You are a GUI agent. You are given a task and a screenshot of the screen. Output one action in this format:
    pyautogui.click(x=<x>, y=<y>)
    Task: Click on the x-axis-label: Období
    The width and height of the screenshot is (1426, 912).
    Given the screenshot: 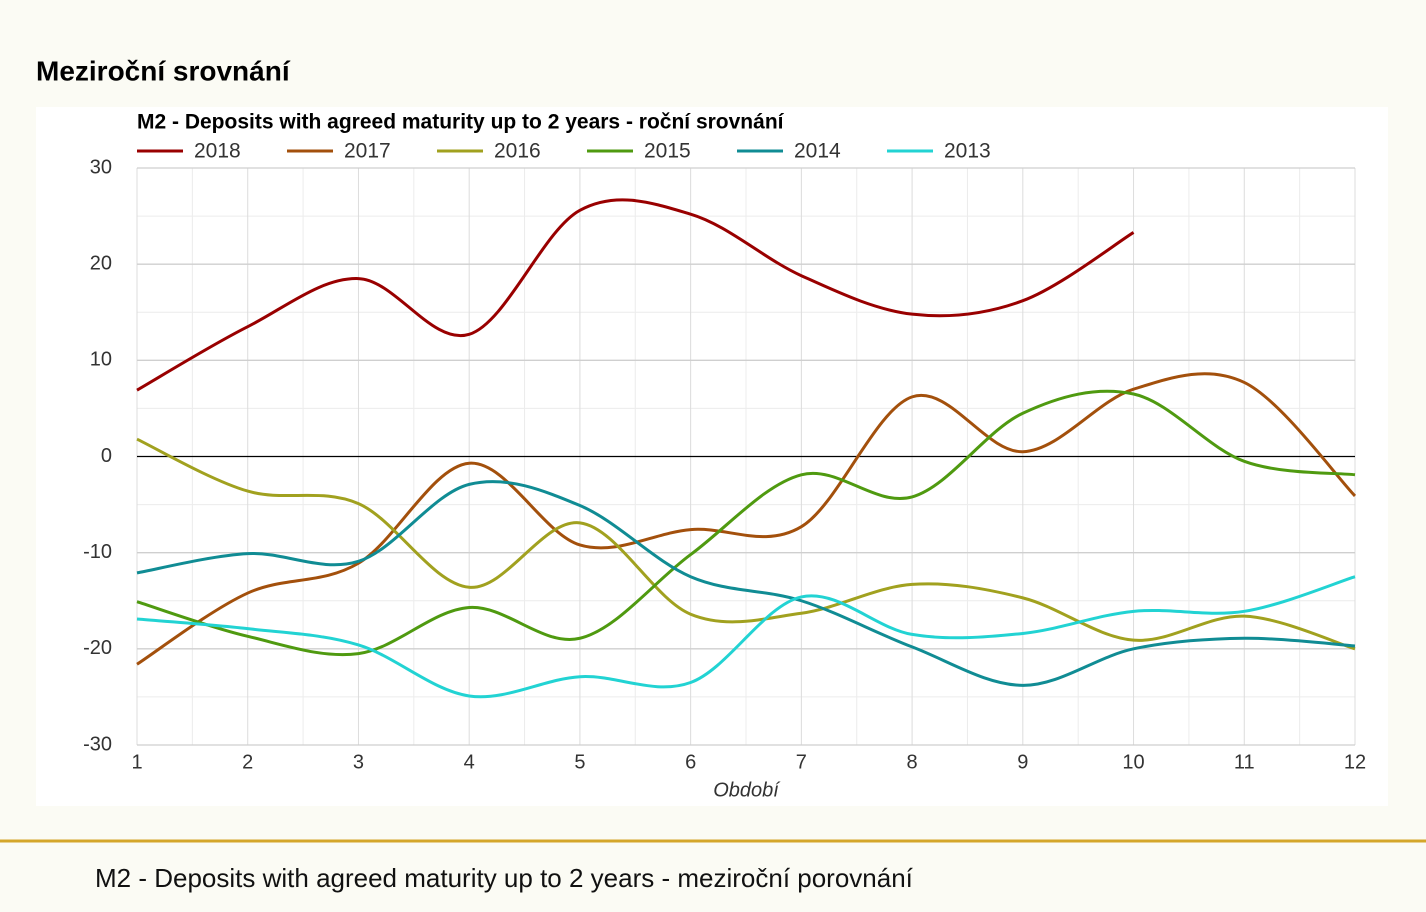 What is the action you would take?
    pyautogui.click(x=747, y=790)
    